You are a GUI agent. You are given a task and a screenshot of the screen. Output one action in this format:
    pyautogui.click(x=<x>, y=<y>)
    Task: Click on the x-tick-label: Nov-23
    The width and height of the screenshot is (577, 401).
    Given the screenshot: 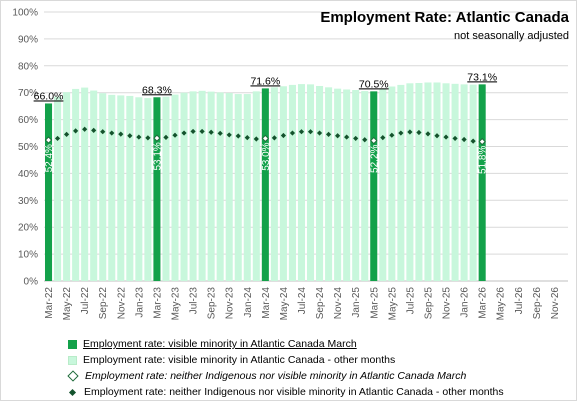 What is the action you would take?
    pyautogui.click(x=230, y=303)
    